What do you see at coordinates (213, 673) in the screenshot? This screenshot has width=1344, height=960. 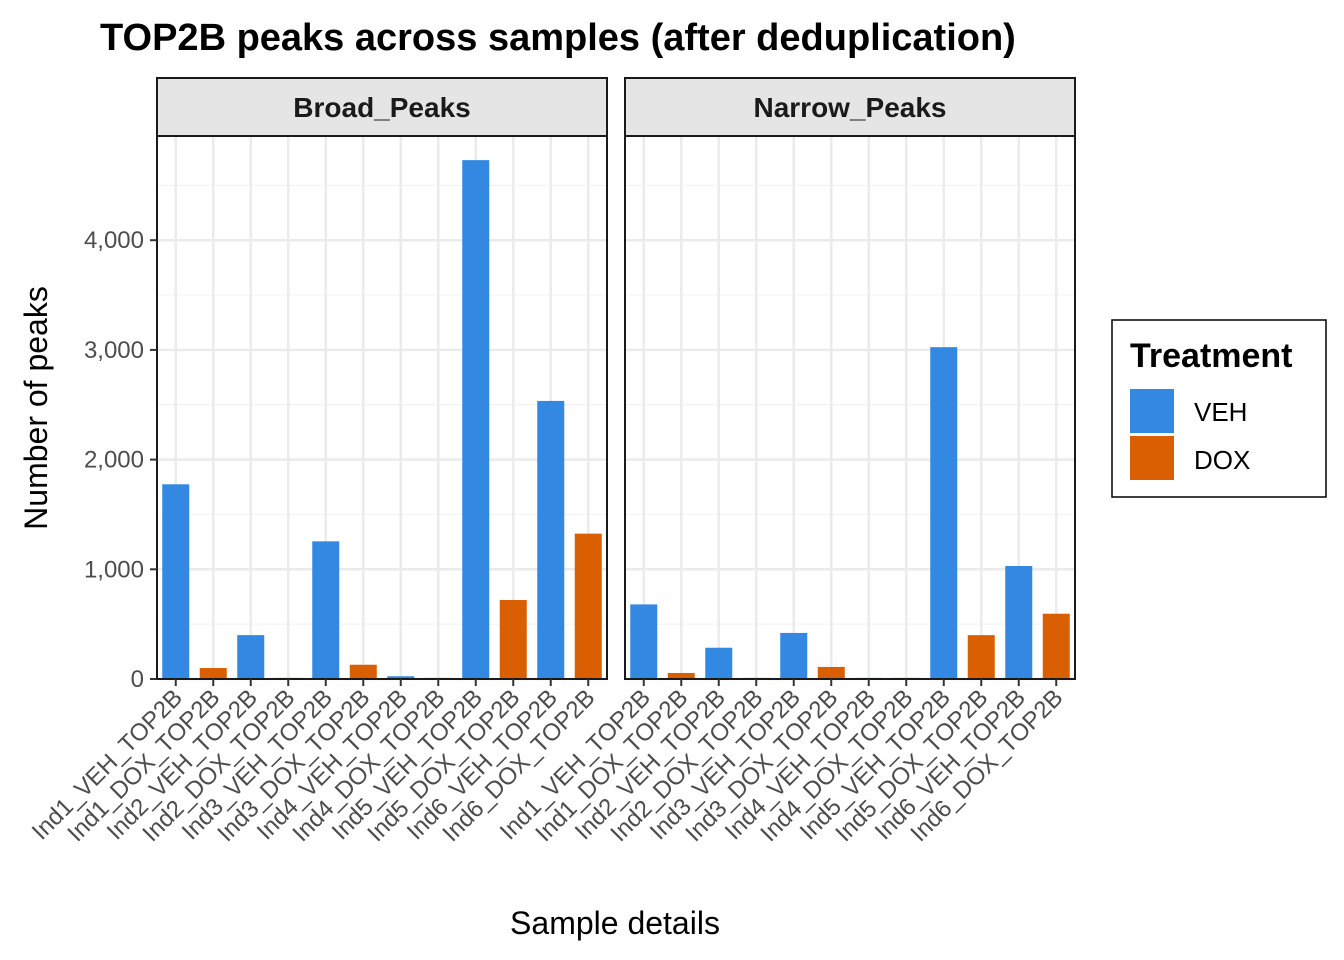 I see `bar-broad-peaks-ind1-dox-top2b` at bounding box center [213, 673].